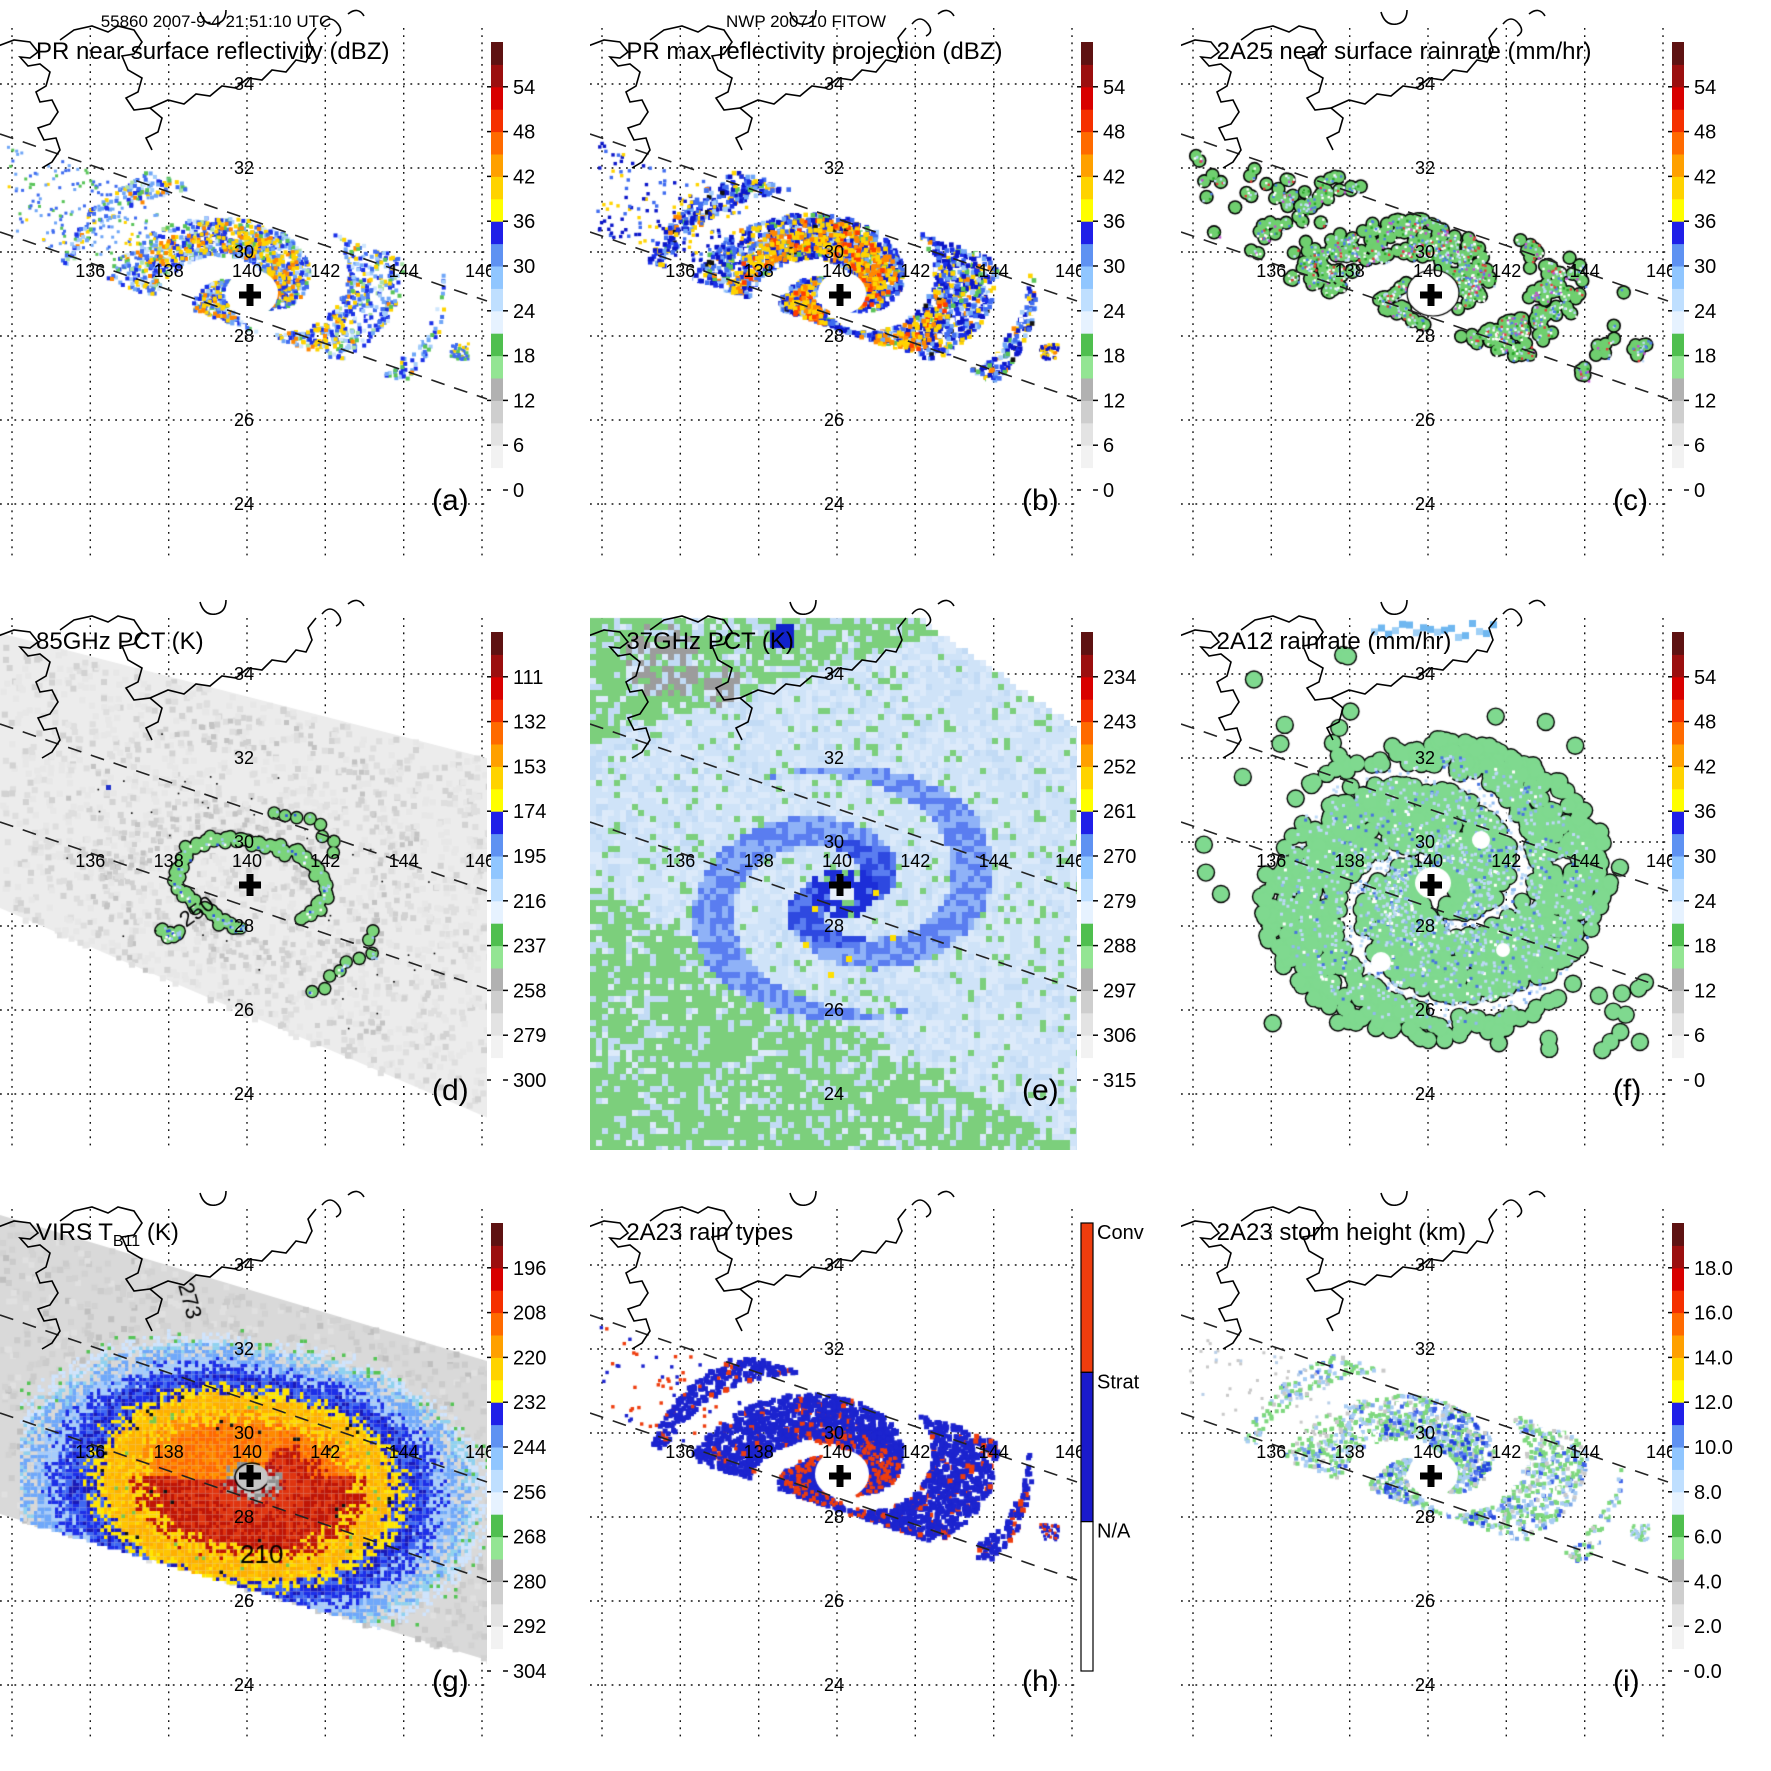  I want to click on panel-title: 37GHz PCT (K), so click(710, 642).